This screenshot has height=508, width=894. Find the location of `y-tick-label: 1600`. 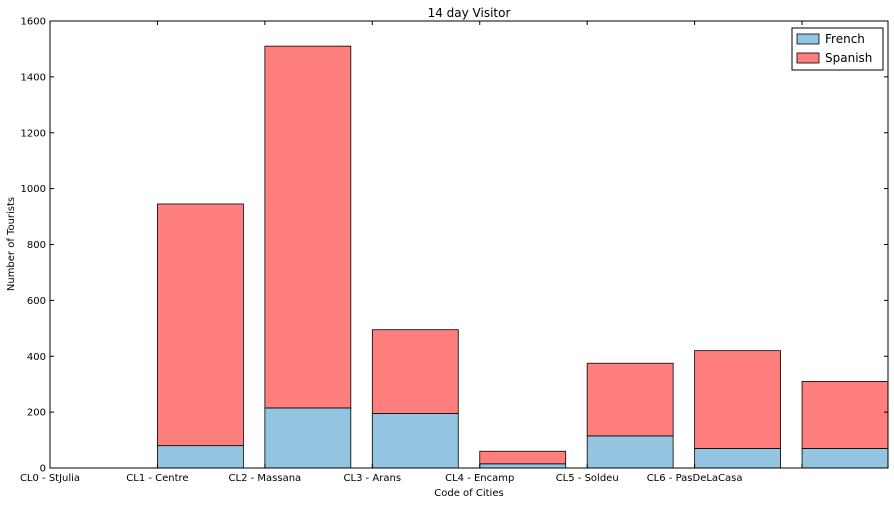

y-tick-label: 1600 is located at coordinates (33, 22).